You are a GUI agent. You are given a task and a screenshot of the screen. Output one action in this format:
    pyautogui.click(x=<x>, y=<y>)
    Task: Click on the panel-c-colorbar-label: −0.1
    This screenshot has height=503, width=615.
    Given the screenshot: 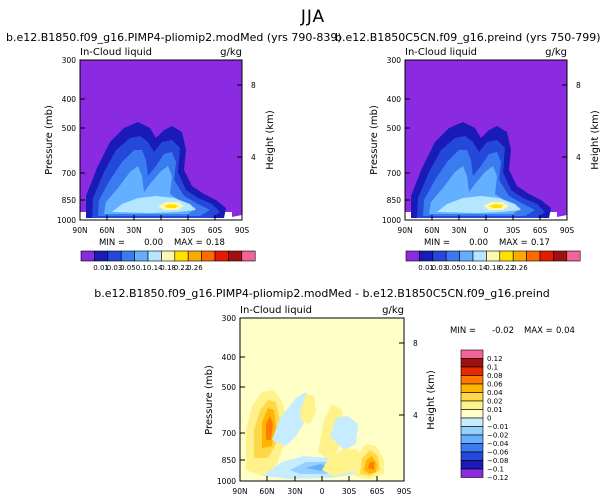 What is the action you would take?
    pyautogui.click(x=495, y=470)
    